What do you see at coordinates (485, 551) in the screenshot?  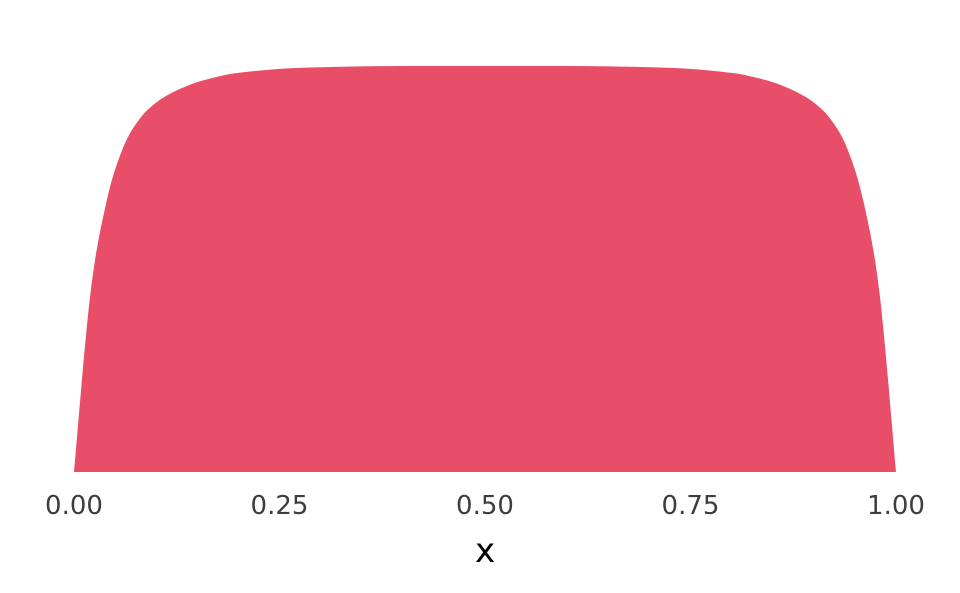 I see `x-axis-title: x` at bounding box center [485, 551].